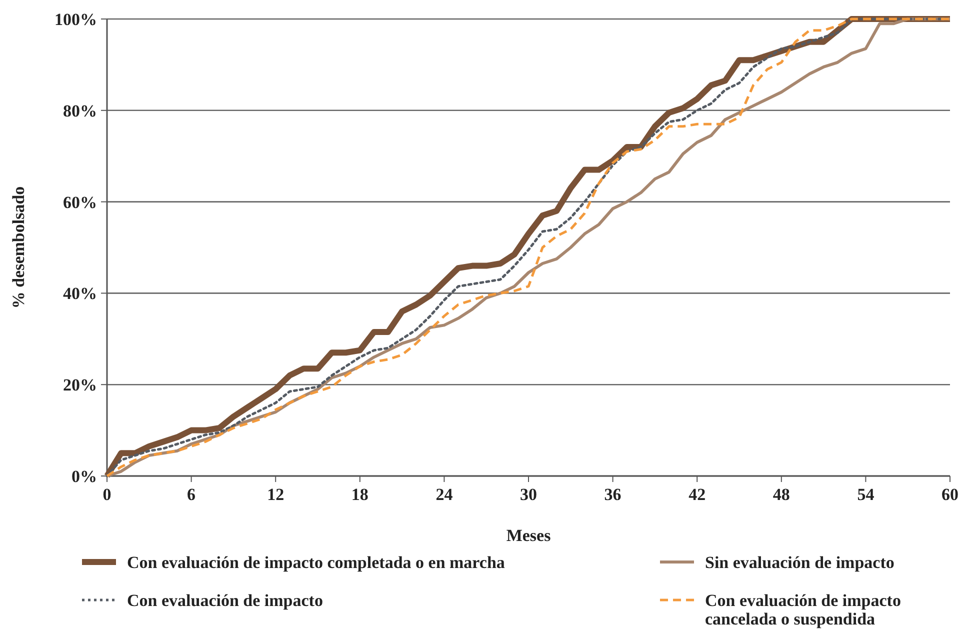 The image size is (972, 630). I want to click on legend-label: Con evaluación de impacto cancelada o suspendida, so click(803, 609).